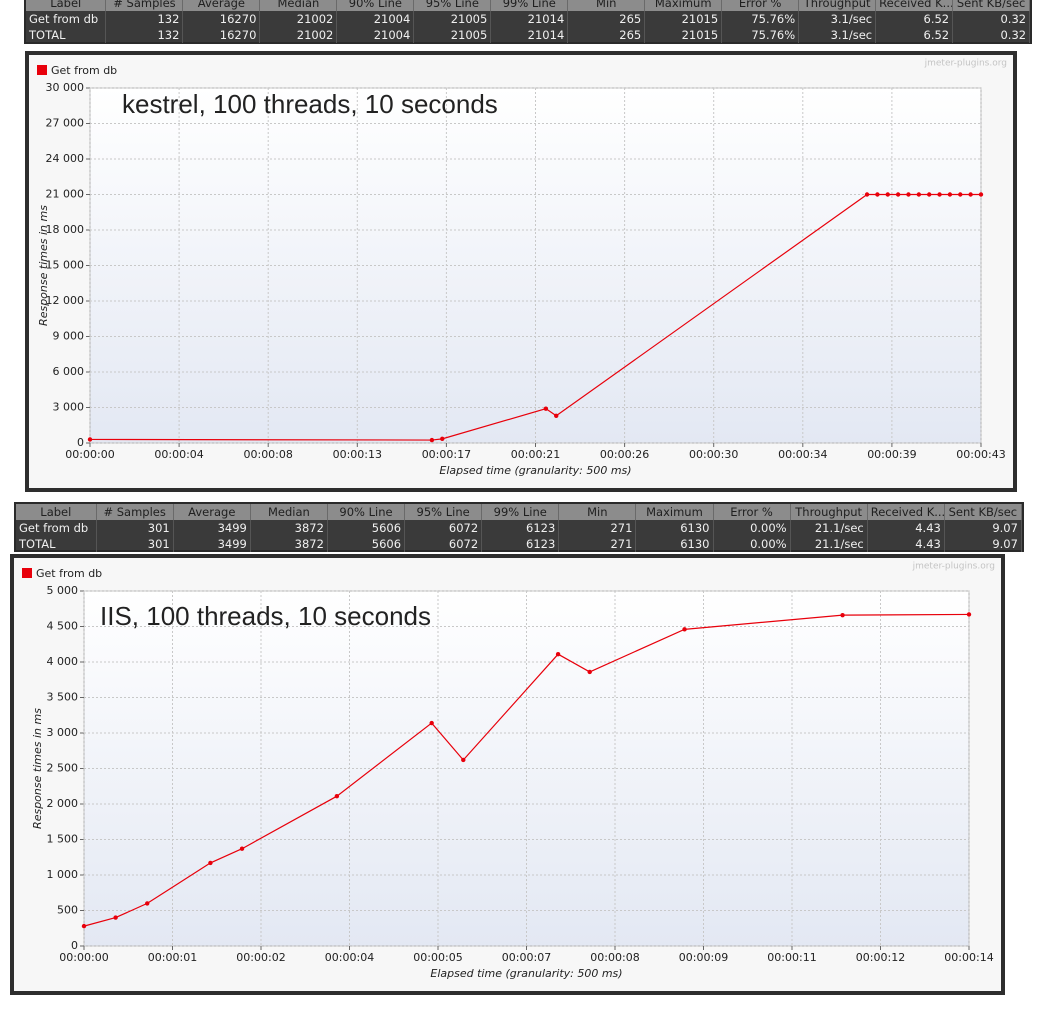  What do you see at coordinates (838, 5) in the screenshot?
I see `column-header: Throughput` at bounding box center [838, 5].